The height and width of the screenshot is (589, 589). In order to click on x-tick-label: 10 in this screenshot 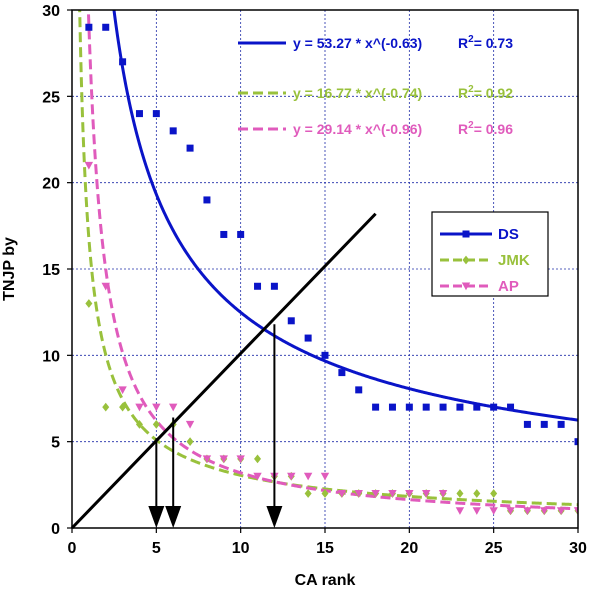, I will do `click(241, 548)`.